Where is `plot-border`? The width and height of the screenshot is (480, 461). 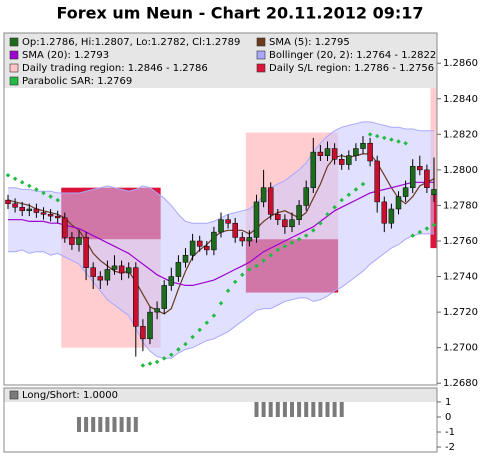 plot-border is located at coordinates (220, 420).